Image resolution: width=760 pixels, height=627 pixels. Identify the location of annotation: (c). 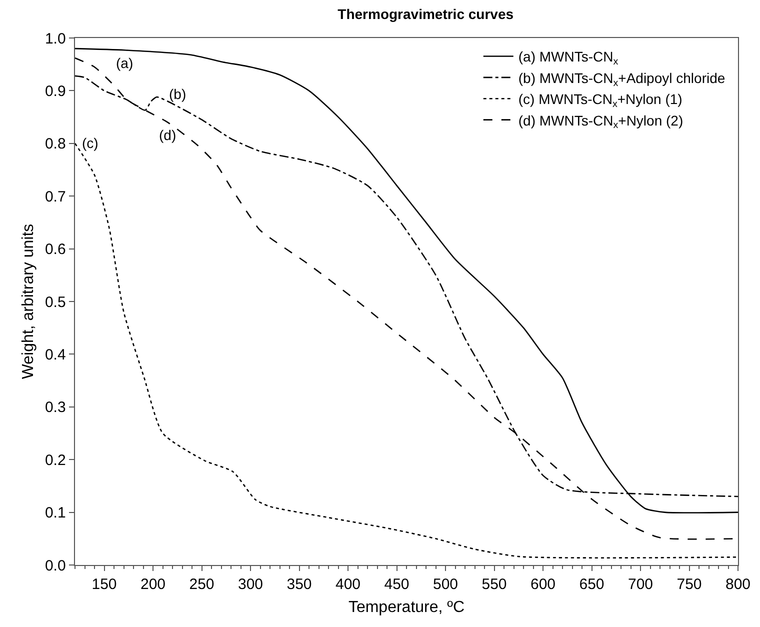
(90, 143).